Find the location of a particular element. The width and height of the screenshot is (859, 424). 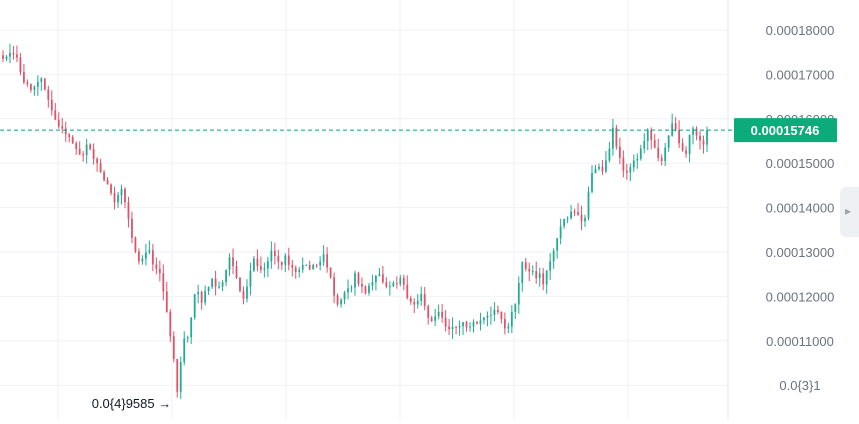

y-tick-label: 0.00013000 is located at coordinates (800, 252).